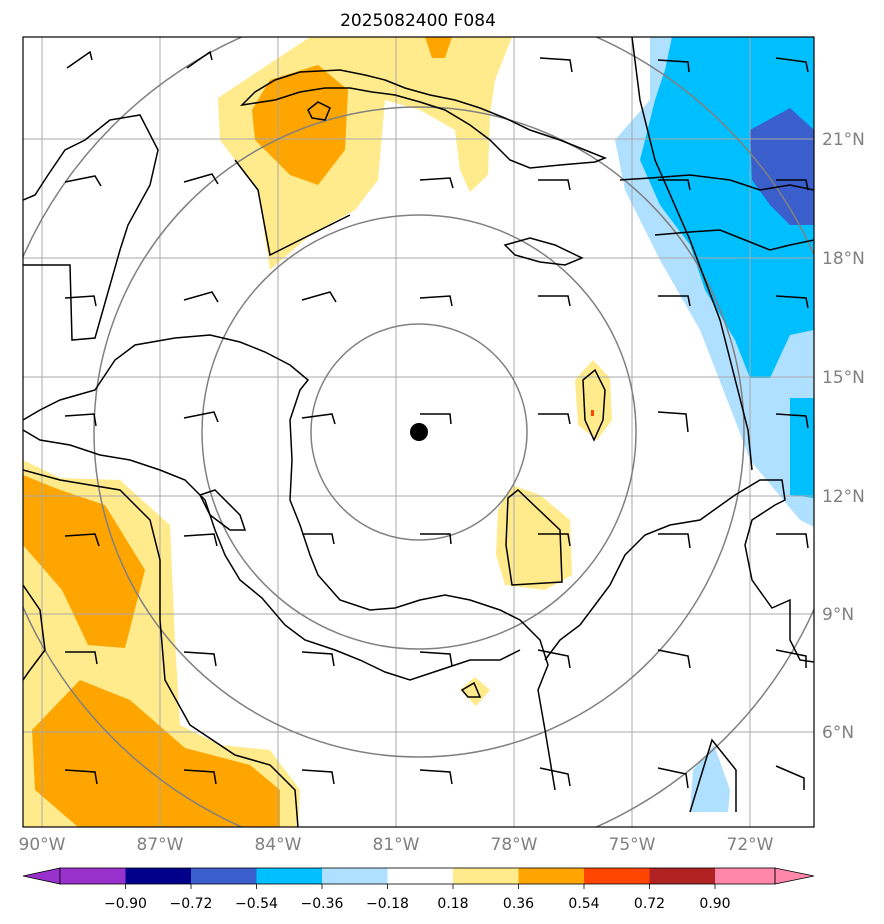 This screenshot has height=924, width=884. I want to click on shade-yellow-small, so click(475, 691).